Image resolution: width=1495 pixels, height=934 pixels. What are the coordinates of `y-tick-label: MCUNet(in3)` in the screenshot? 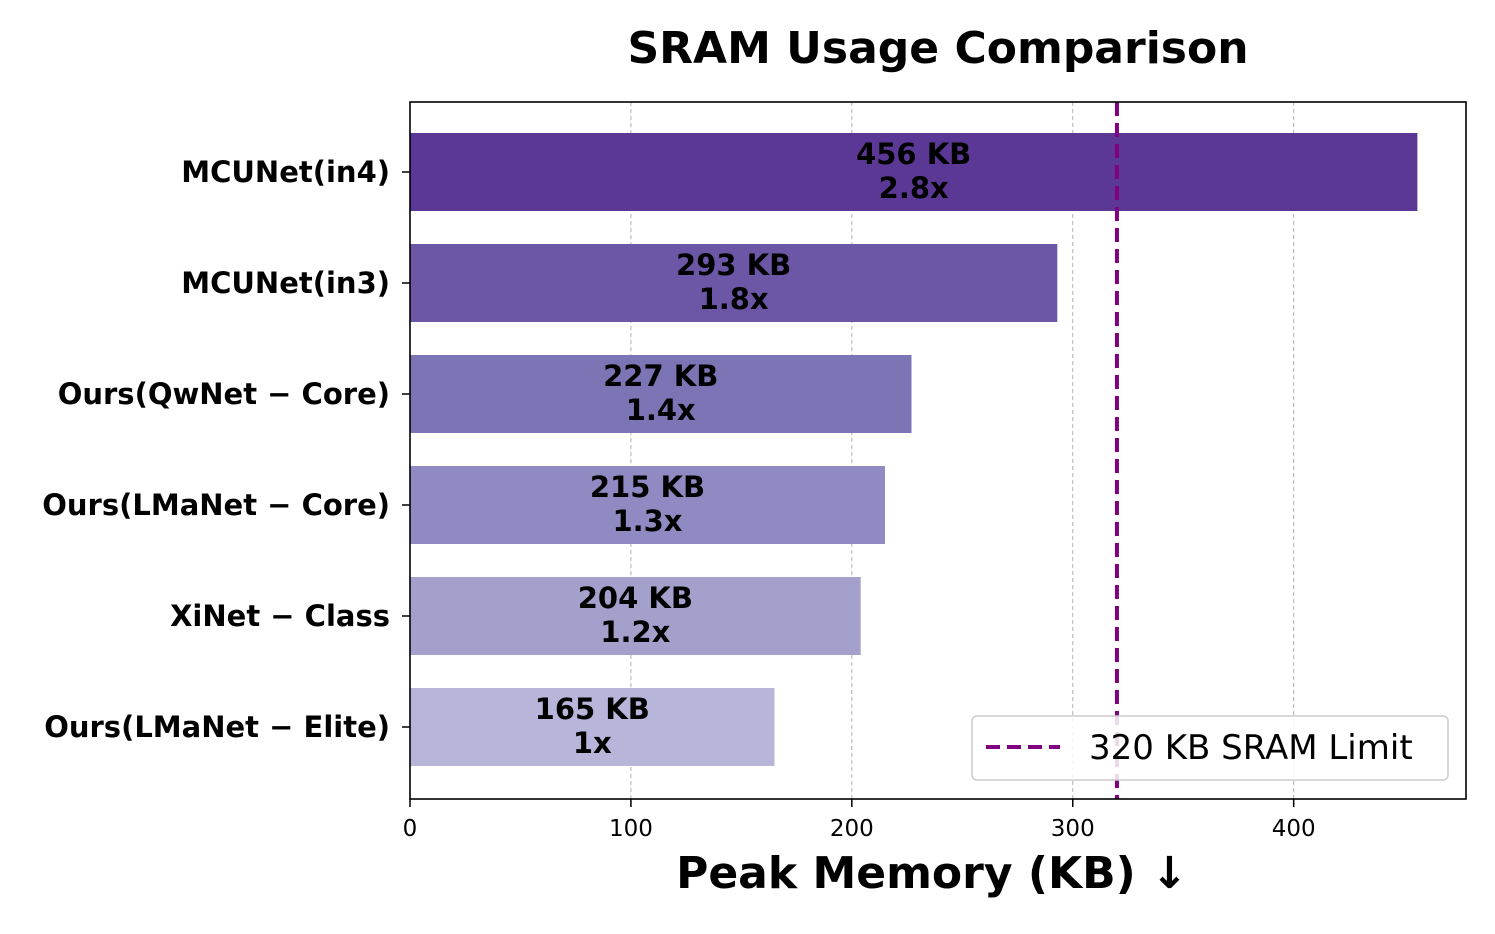 It's located at (285, 283).